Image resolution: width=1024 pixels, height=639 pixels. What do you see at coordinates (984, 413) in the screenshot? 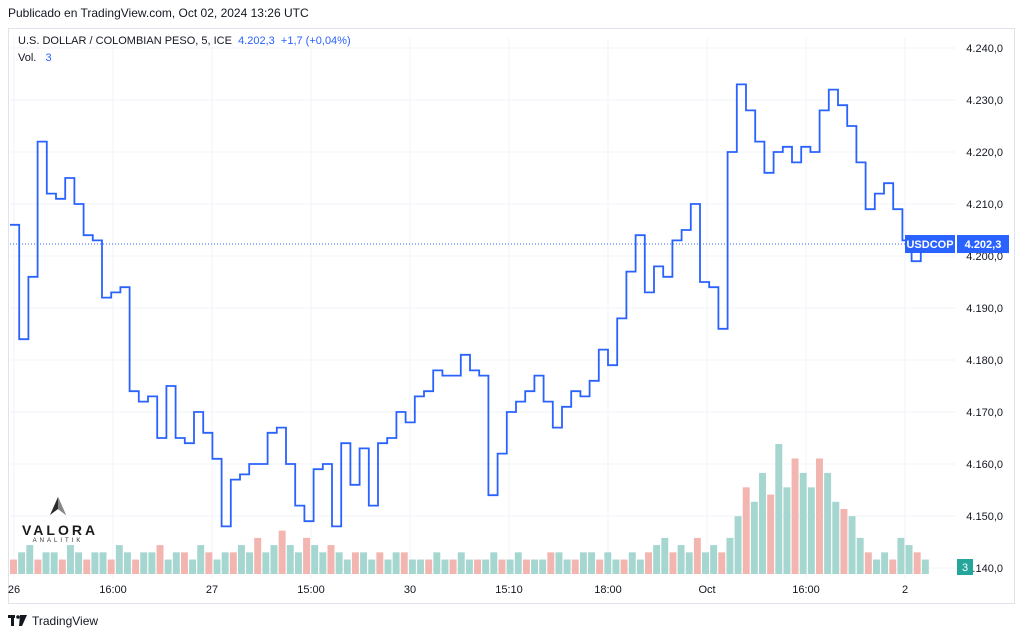
I see `y-tick-label: 4.170,0` at bounding box center [984, 413].